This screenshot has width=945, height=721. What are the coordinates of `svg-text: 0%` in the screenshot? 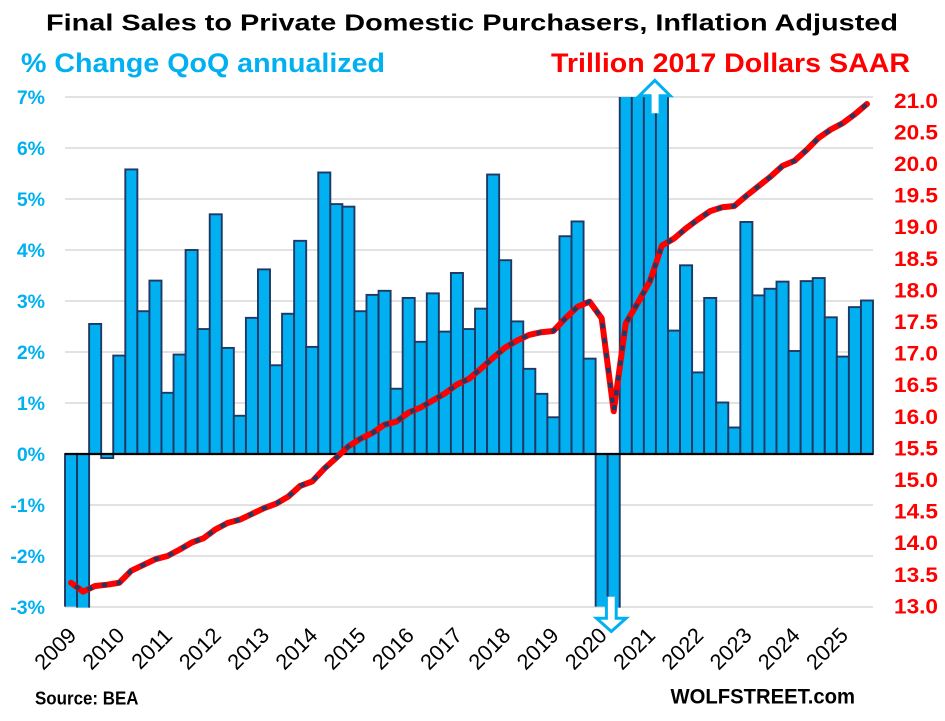 It's located at (31, 455).